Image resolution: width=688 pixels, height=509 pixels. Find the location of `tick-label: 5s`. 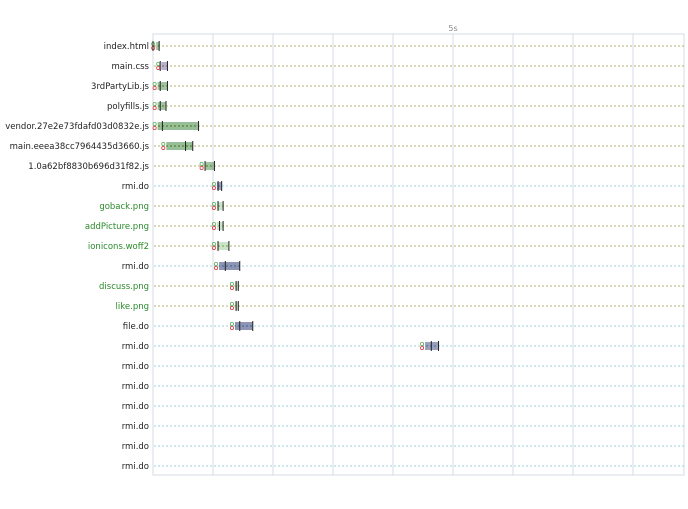

tick-label: 5s is located at coordinates (452, 28).